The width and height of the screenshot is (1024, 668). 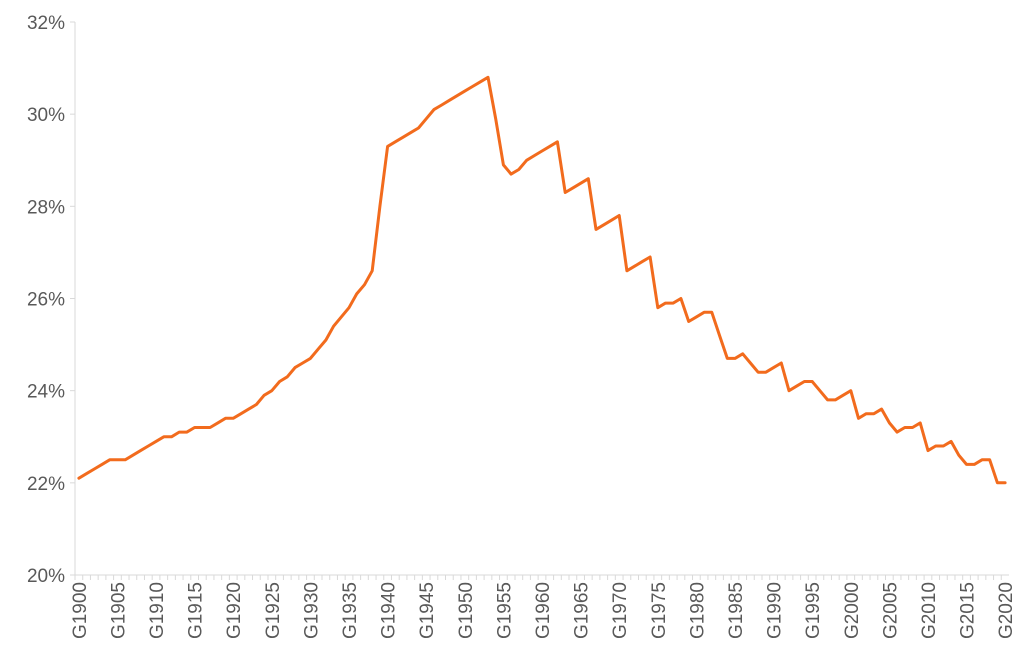 What do you see at coordinates (968, 610) in the screenshot?
I see `x-tick-label: G2015` at bounding box center [968, 610].